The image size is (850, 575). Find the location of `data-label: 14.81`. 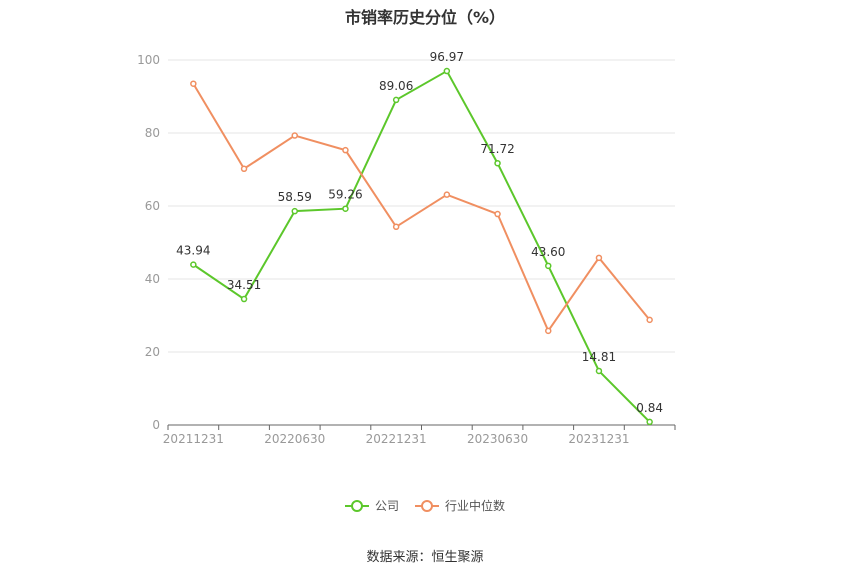

data-label: 14.81 is located at coordinates (599, 357).